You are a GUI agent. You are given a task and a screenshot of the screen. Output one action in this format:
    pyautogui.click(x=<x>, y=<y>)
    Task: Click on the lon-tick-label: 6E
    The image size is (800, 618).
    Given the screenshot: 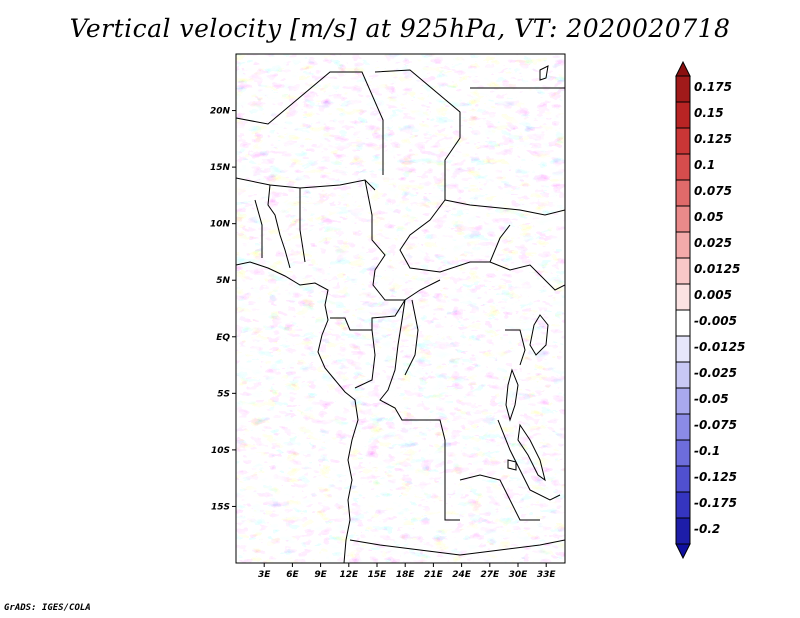 What is the action you would take?
    pyautogui.click(x=292, y=575)
    